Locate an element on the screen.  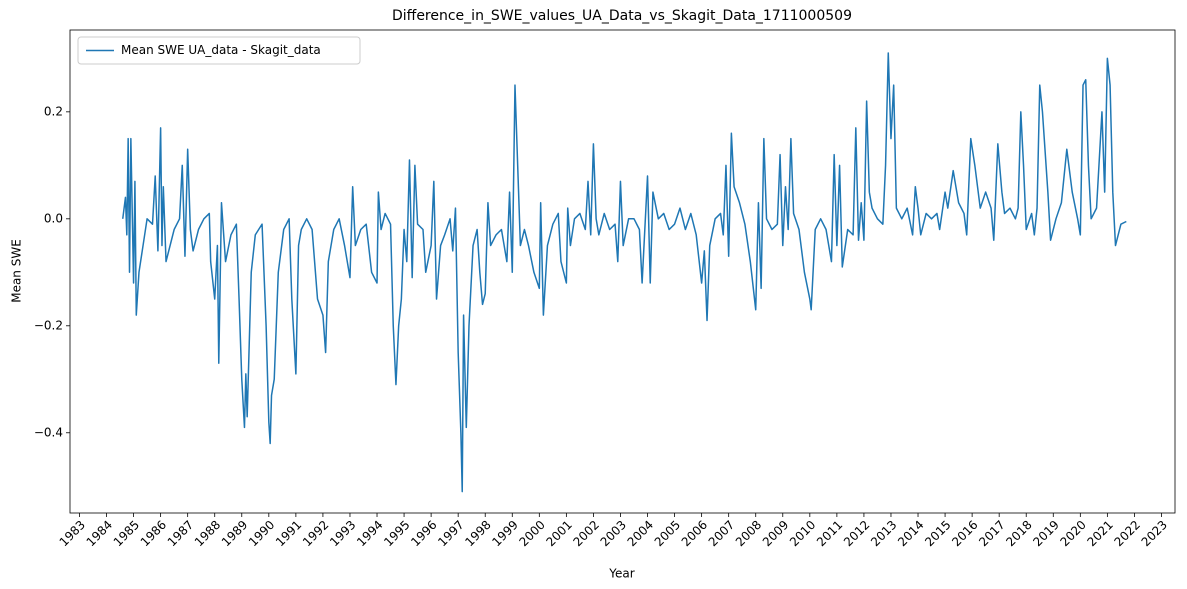
x-tick-label: 2005 is located at coordinates (667, 533).